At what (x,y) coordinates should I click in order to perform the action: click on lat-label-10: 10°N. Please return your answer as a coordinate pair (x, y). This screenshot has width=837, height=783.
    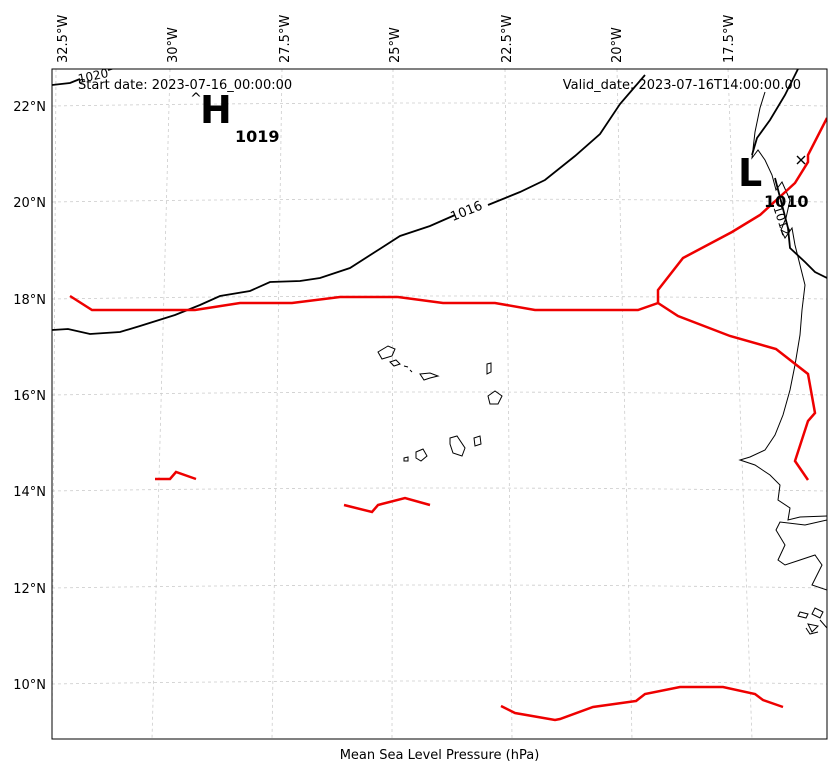
    Looking at the image, I should click on (29, 685).